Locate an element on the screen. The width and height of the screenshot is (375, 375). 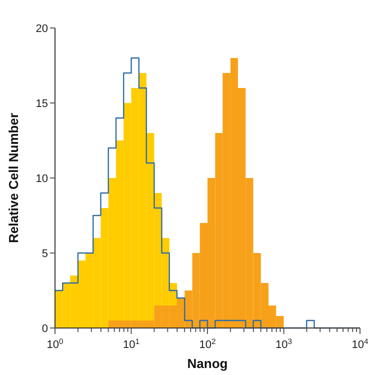
y-tick-label: 0 is located at coordinates (45, 329).